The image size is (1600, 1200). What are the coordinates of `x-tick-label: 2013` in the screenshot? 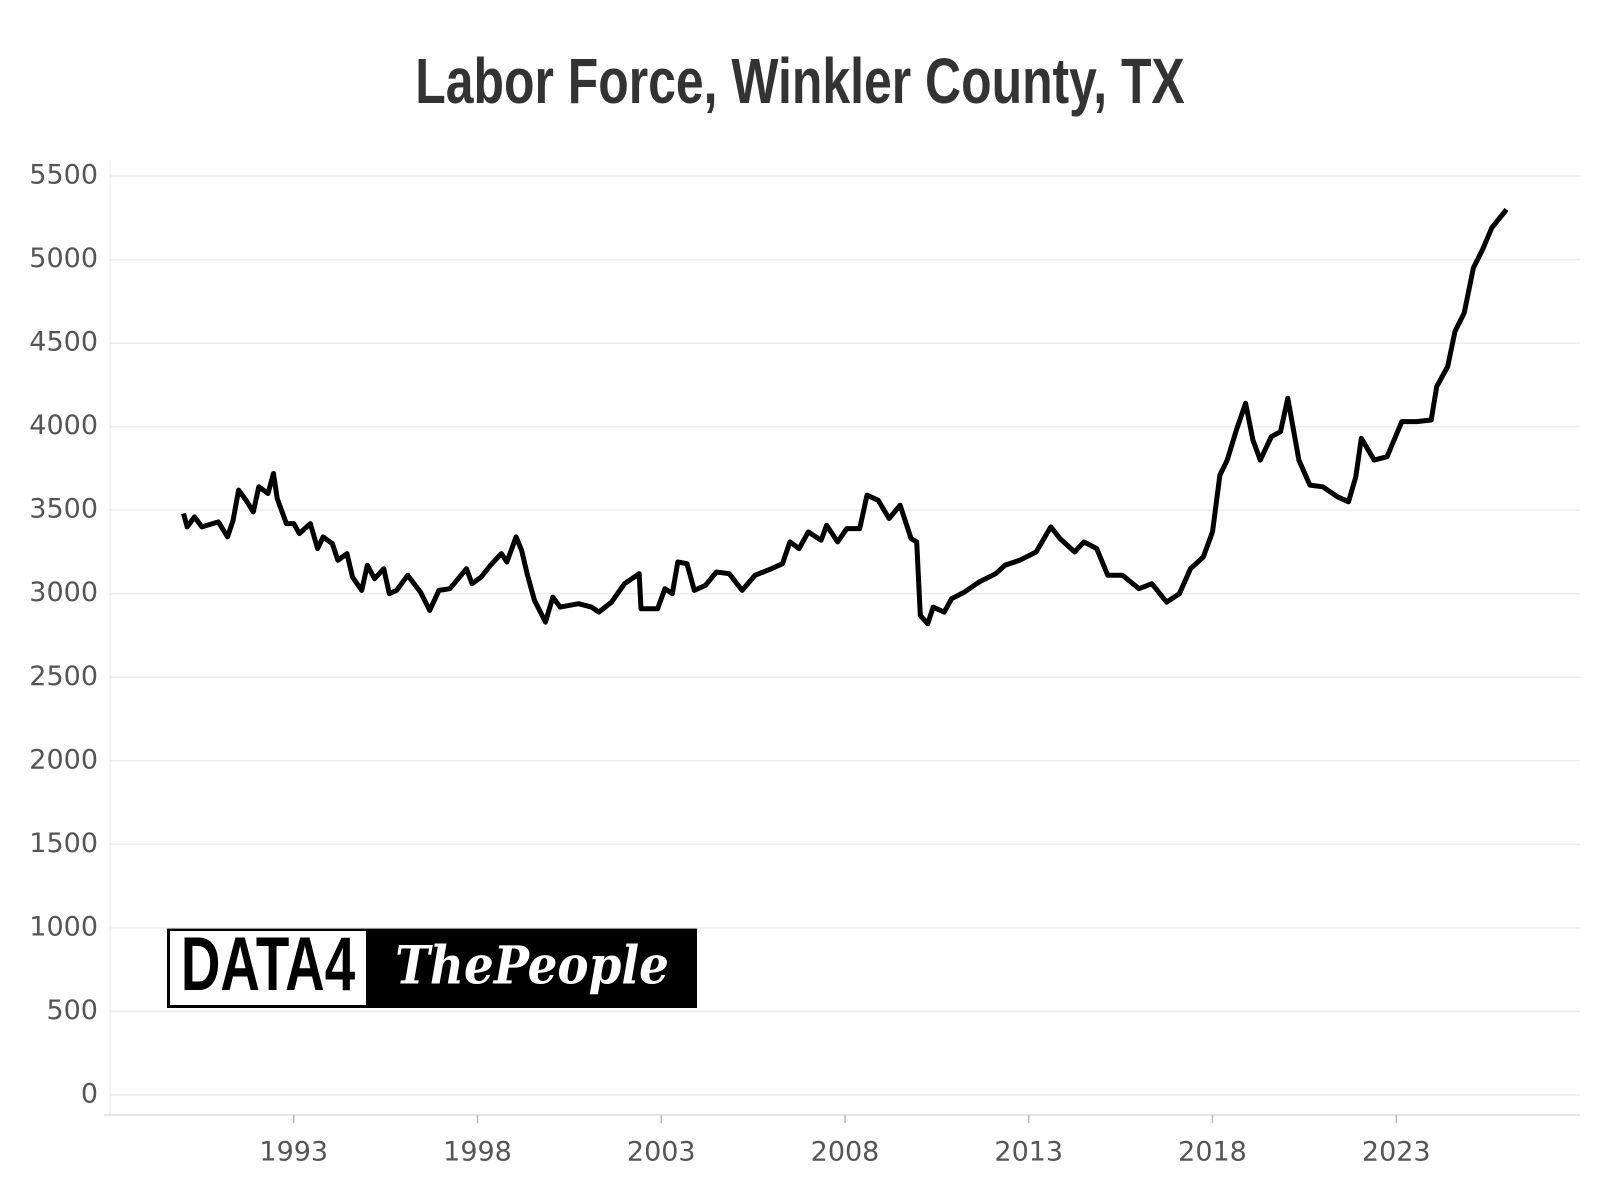 It's located at (1028, 1152).